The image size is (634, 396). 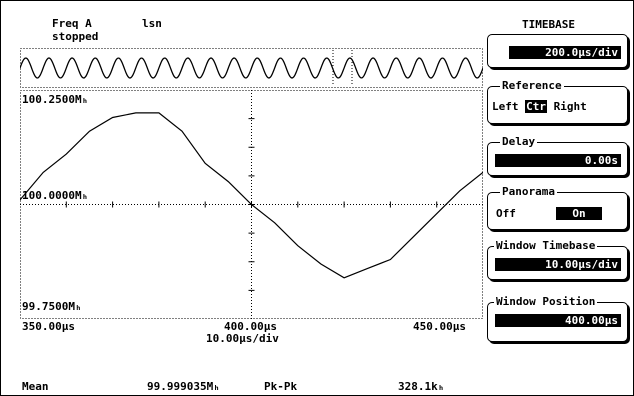 What do you see at coordinates (72, 23) in the screenshot?
I see `measurement-name: Freq A` at bounding box center [72, 23].